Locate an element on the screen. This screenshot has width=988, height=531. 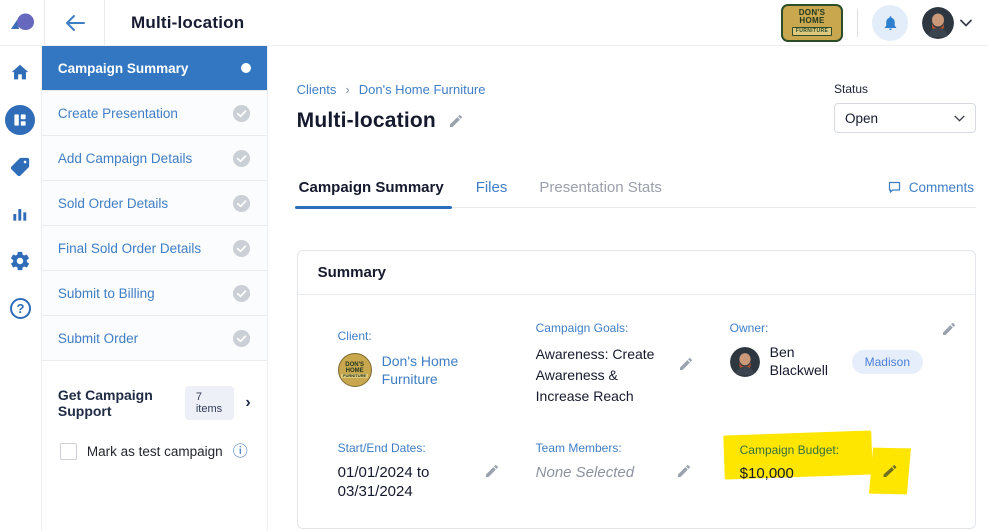
edit-goals-icon is located at coordinates (686, 364).